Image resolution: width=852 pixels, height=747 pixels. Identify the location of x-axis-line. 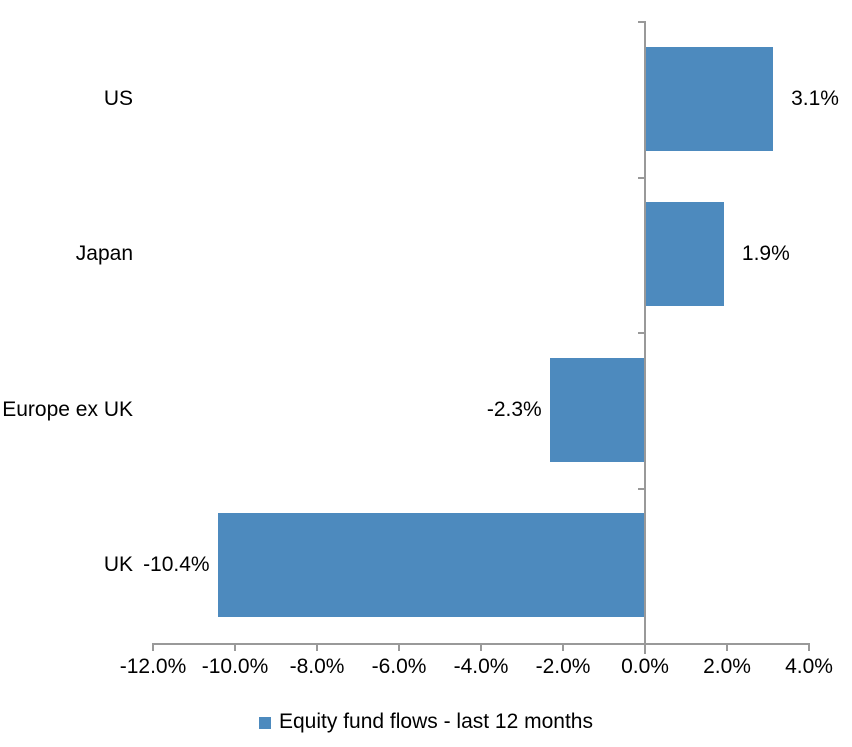
(481, 644).